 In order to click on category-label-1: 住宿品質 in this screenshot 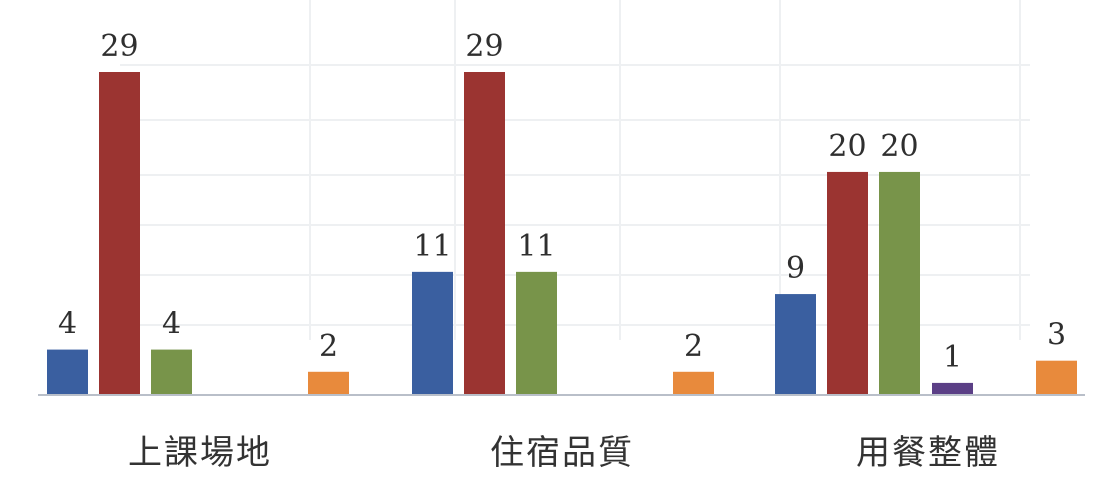, I will do `click(562, 453)`.